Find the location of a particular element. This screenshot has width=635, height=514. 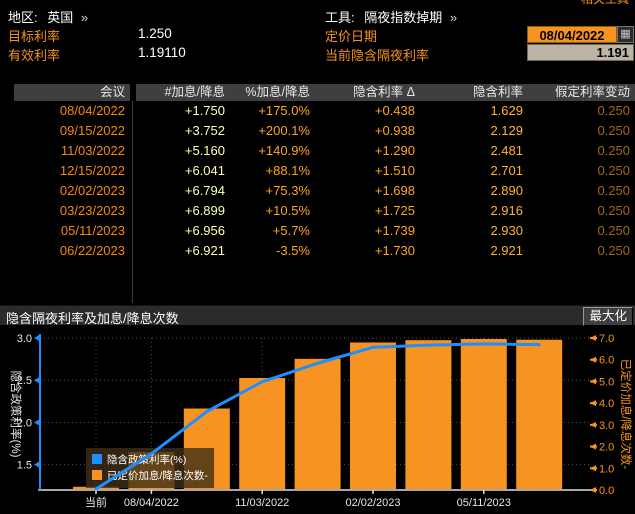

col-header-meeting: 会议 is located at coordinates (72, 92).